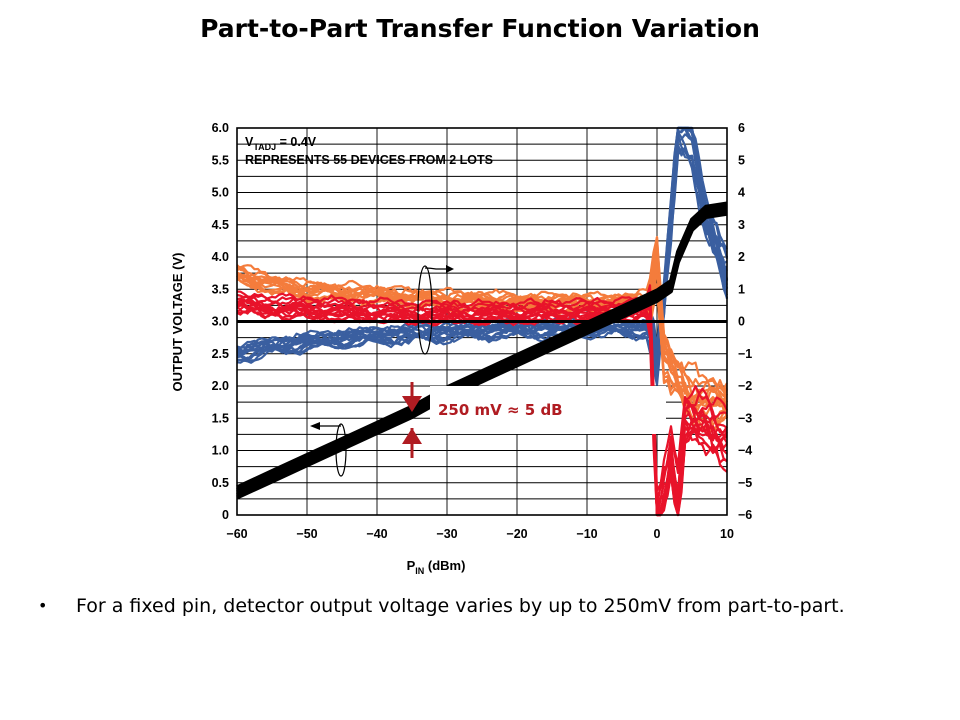 This screenshot has height=720, width=960. What do you see at coordinates (745, 515) in the screenshot?
I see `y2-tick-label: −6` at bounding box center [745, 515].